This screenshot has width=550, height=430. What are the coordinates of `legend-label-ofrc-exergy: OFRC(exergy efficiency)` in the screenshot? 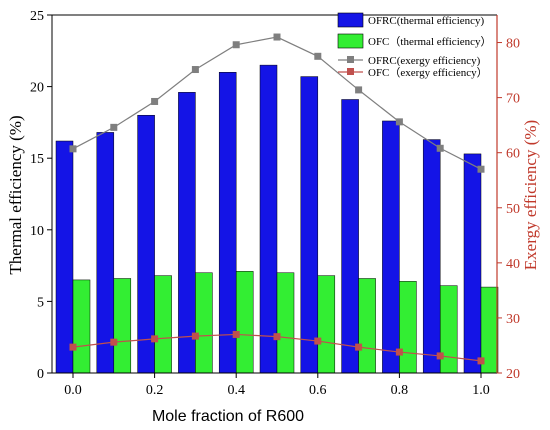 It's located at (424, 61).